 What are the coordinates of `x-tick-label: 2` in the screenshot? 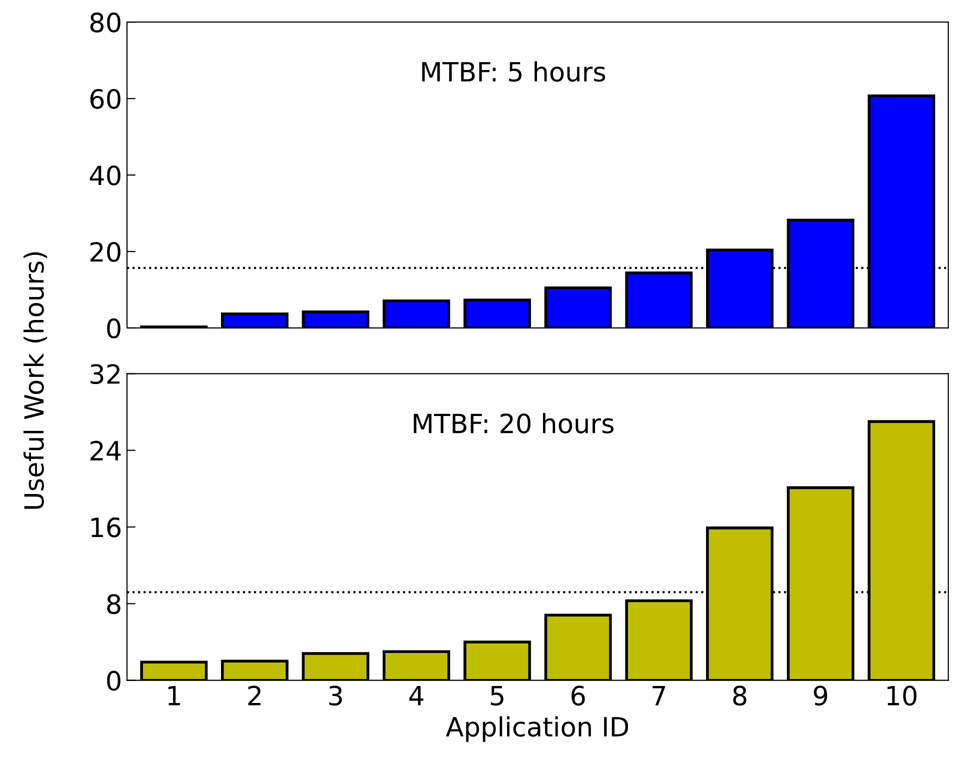 It's located at (254, 696).